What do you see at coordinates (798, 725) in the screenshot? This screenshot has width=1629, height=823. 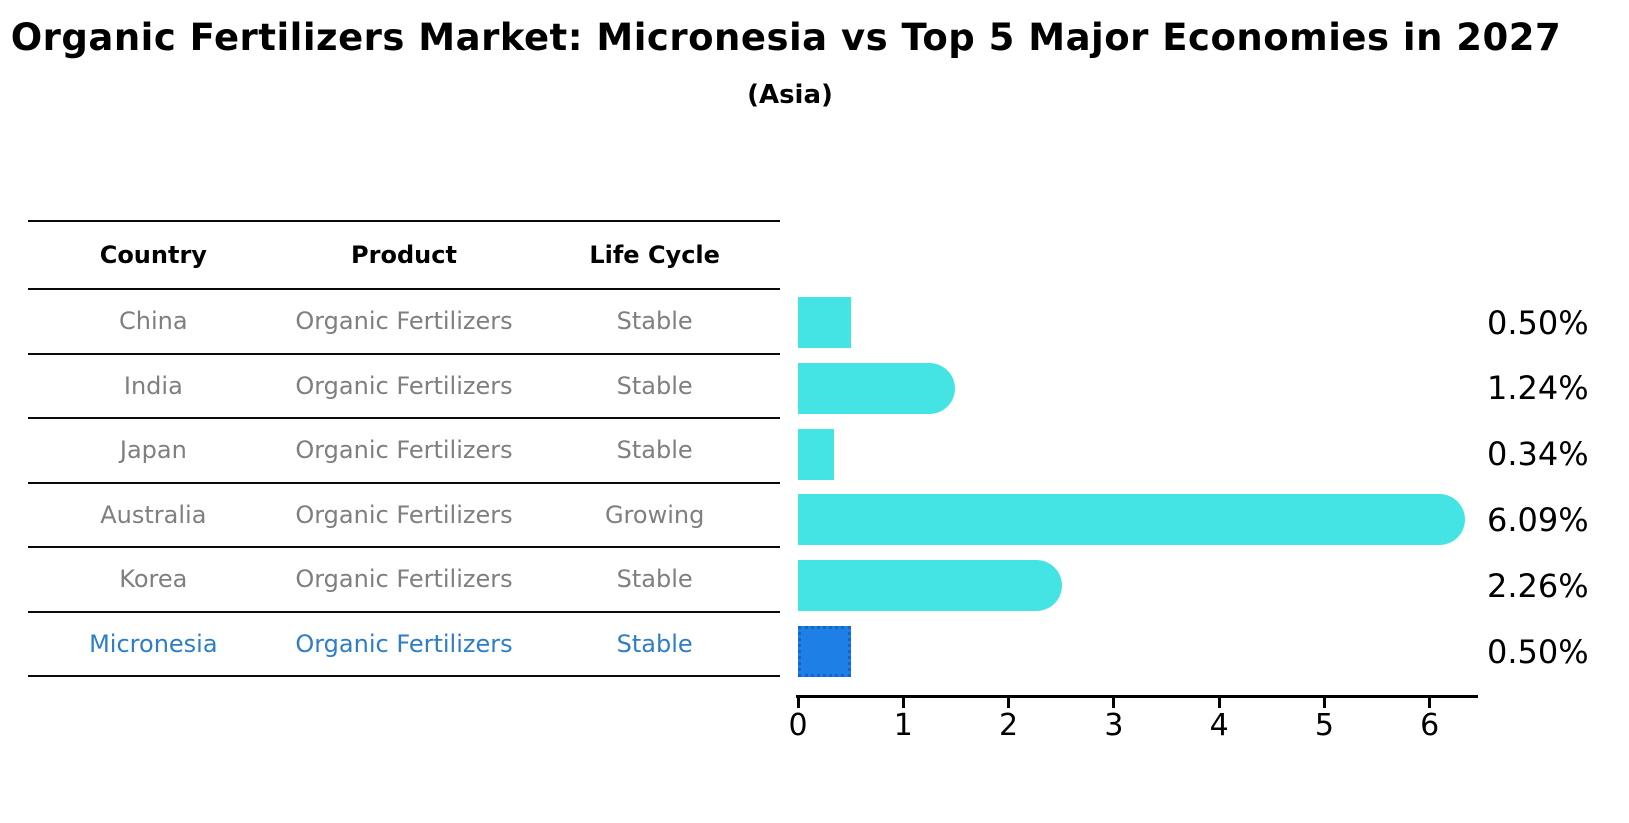 I see `x-axis-tick-label: 0` at bounding box center [798, 725].